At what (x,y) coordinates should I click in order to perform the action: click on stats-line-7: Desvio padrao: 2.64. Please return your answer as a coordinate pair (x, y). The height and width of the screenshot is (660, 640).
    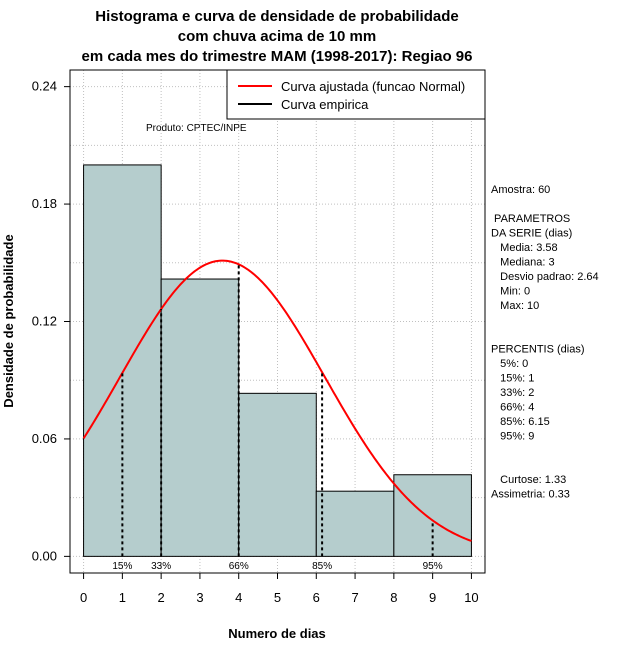
    Looking at the image, I should click on (545, 277).